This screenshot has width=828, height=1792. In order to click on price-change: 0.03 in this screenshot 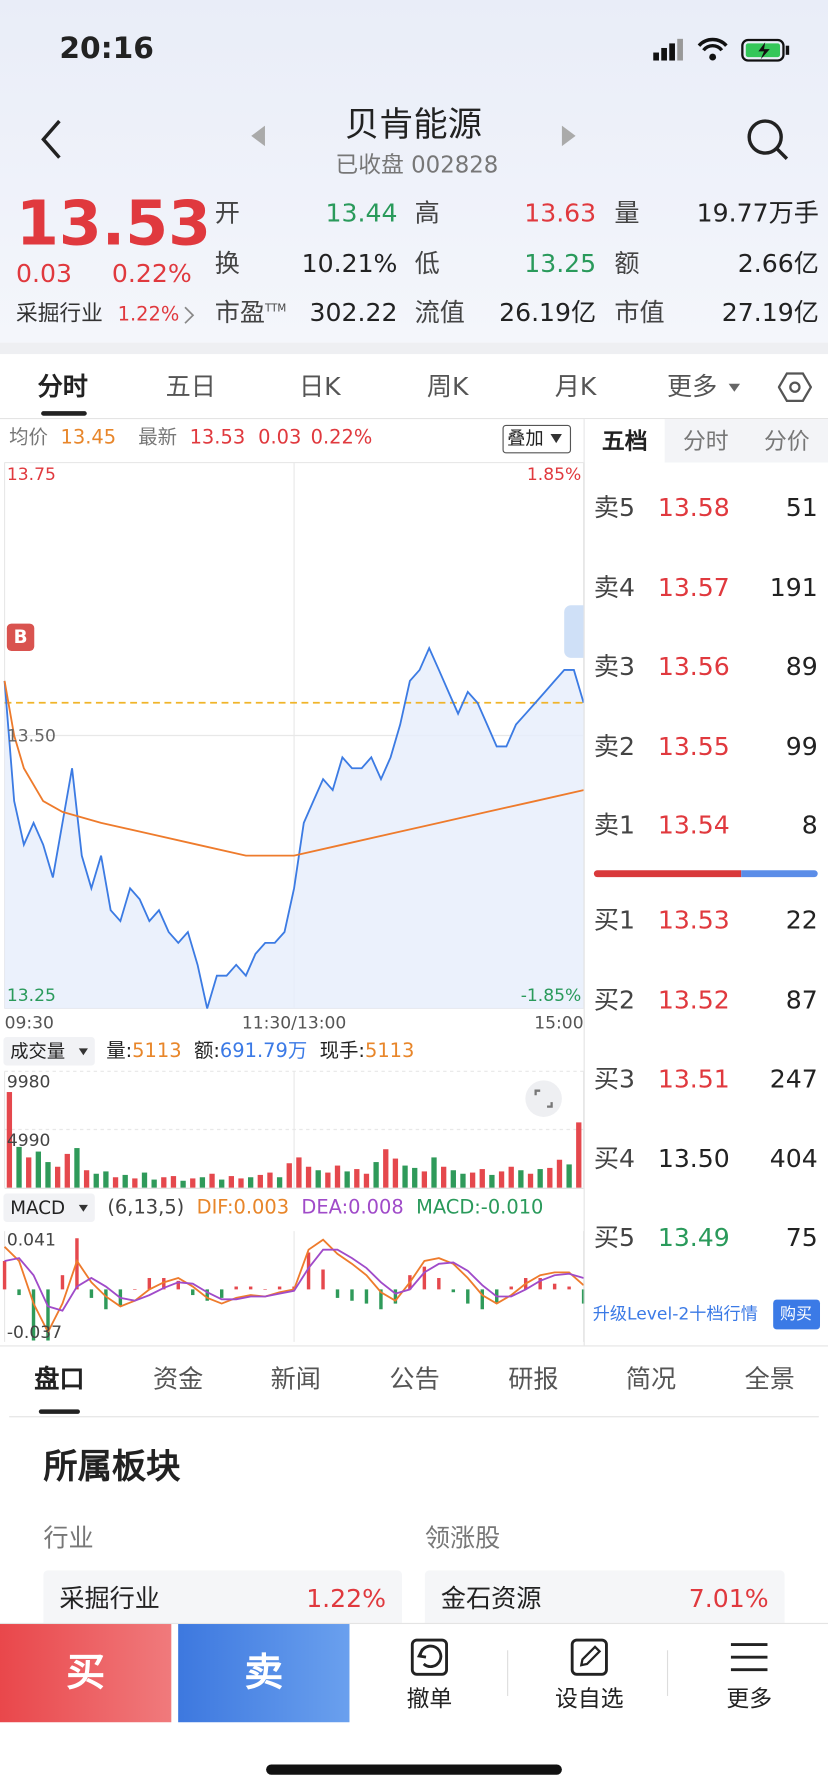, I will do `click(43, 274)`.